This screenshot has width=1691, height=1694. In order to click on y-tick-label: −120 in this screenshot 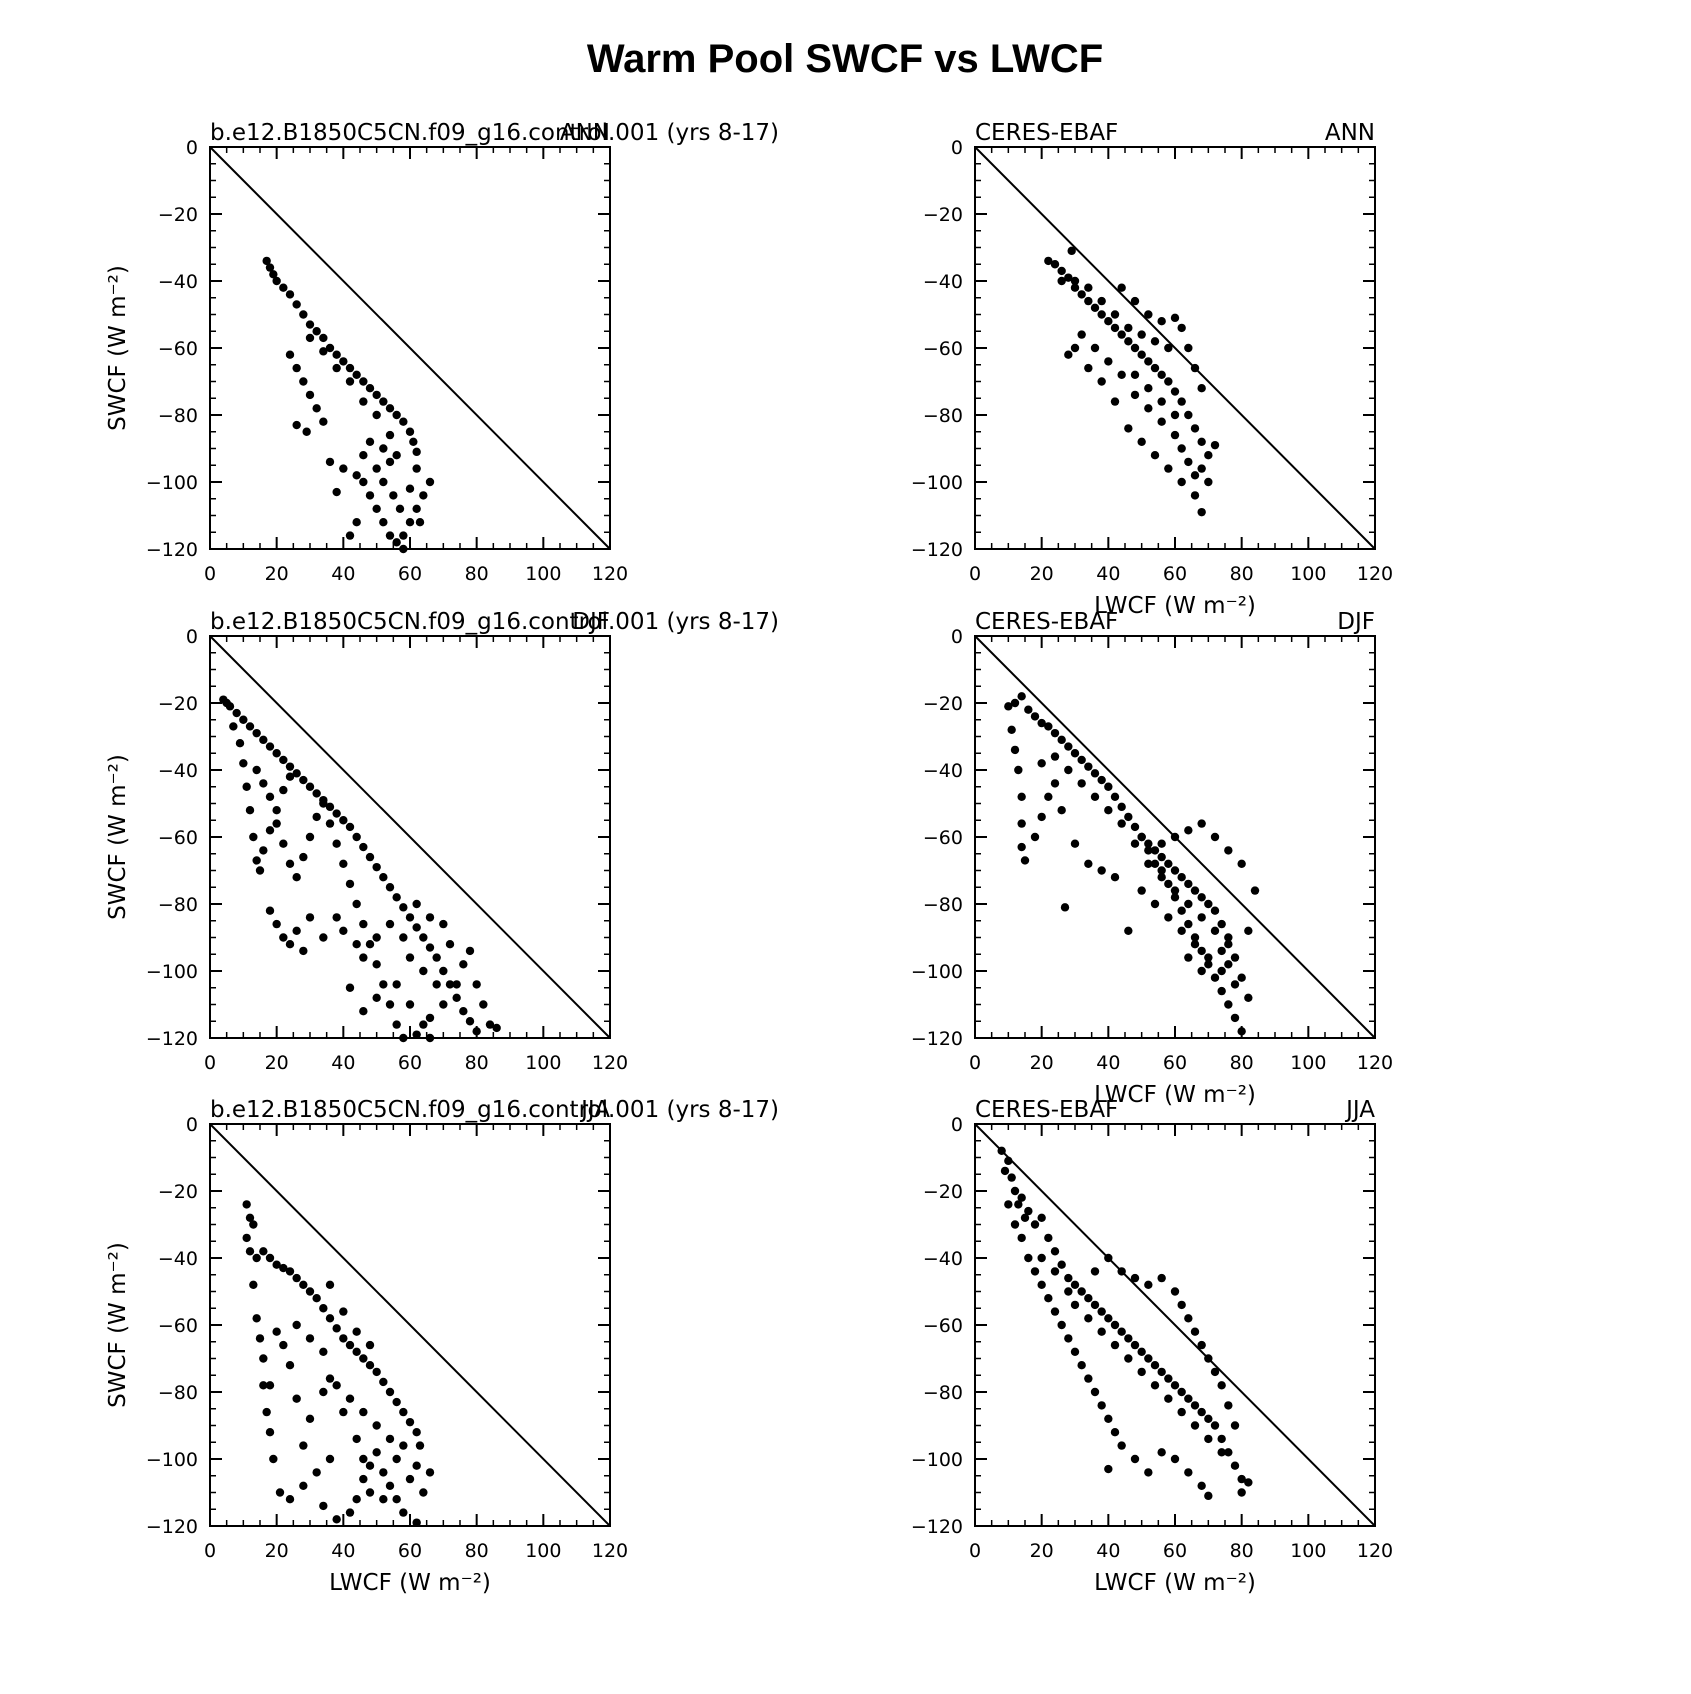, I will do `click(937, 1527)`.